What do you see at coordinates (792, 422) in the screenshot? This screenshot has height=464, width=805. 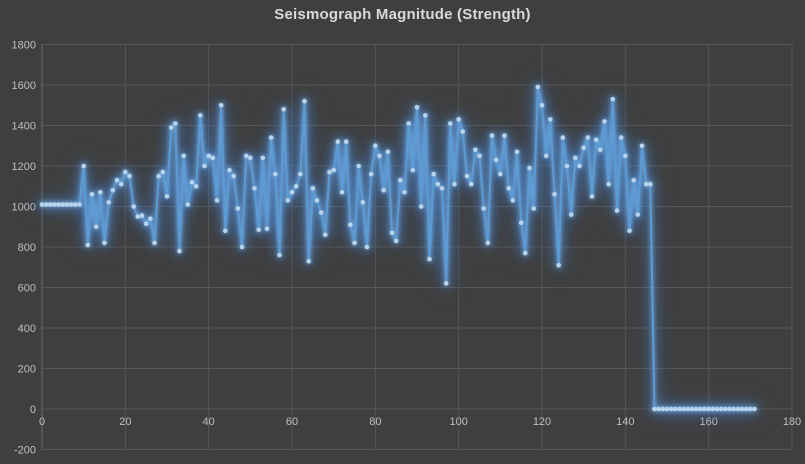 I see `x-tick-label: 180` at bounding box center [792, 422].